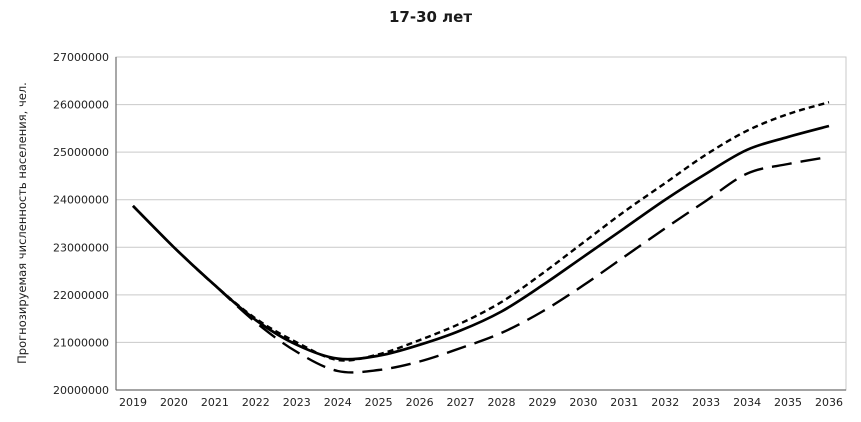  Describe the element at coordinates (297, 402) in the screenshot. I see `x-tick-label: 2023` at that location.